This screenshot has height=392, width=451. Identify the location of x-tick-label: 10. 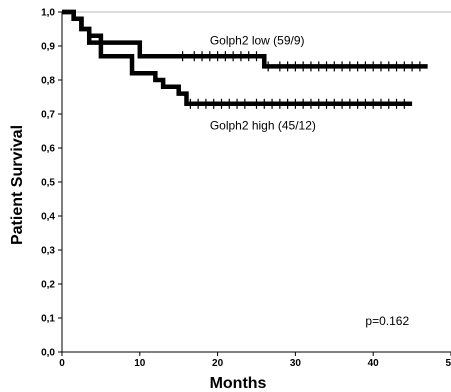
(140, 363).